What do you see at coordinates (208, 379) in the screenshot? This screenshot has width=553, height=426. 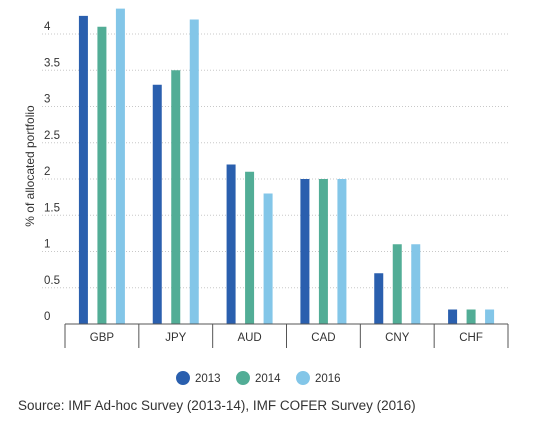 I see `legend-label: 2013` at bounding box center [208, 379].